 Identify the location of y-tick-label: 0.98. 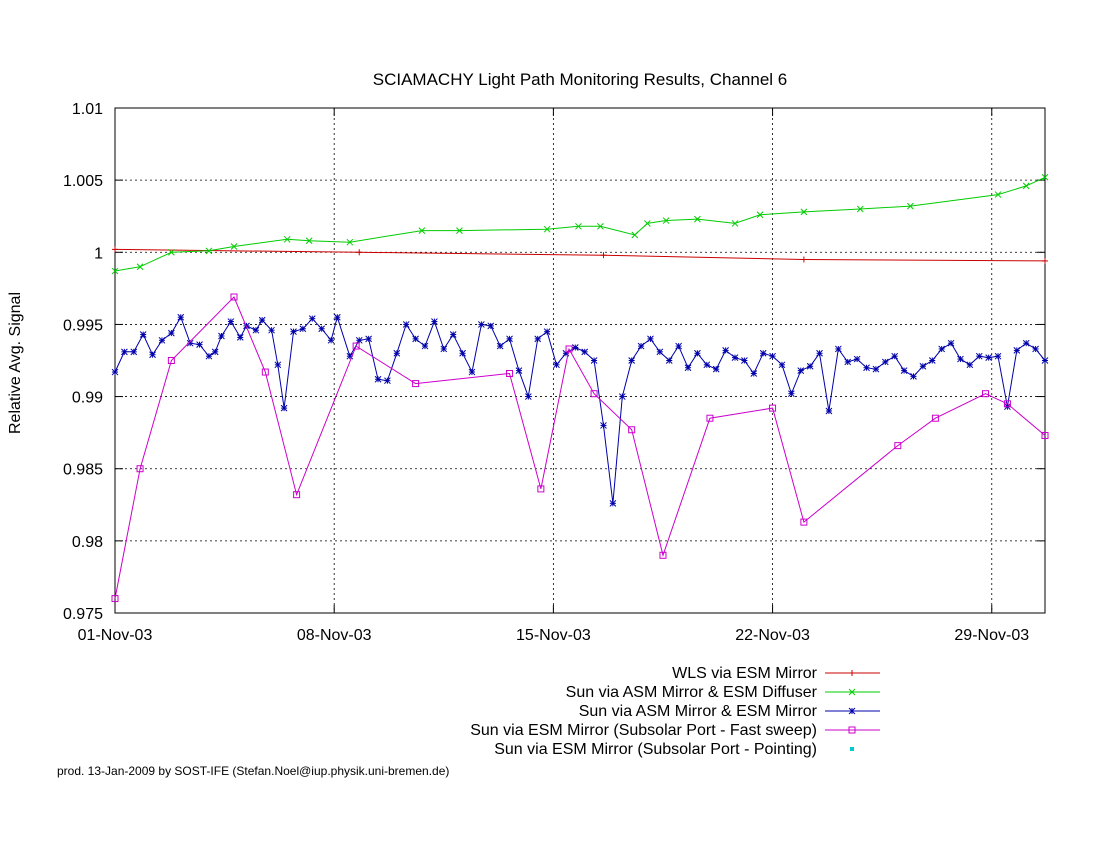
(87, 542).